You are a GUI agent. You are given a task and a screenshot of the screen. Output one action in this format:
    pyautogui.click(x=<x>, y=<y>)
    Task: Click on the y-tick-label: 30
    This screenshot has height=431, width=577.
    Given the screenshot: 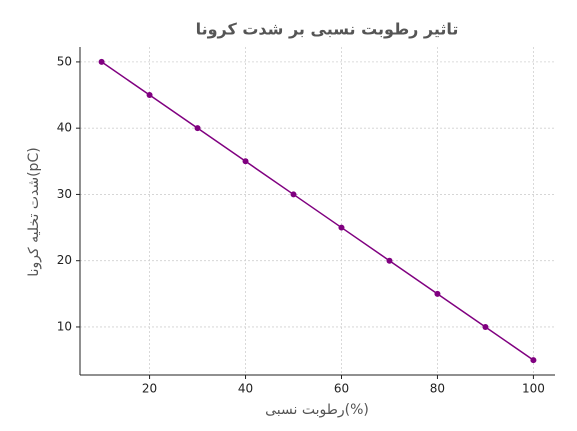 What is the action you would take?
    pyautogui.click(x=64, y=194)
    